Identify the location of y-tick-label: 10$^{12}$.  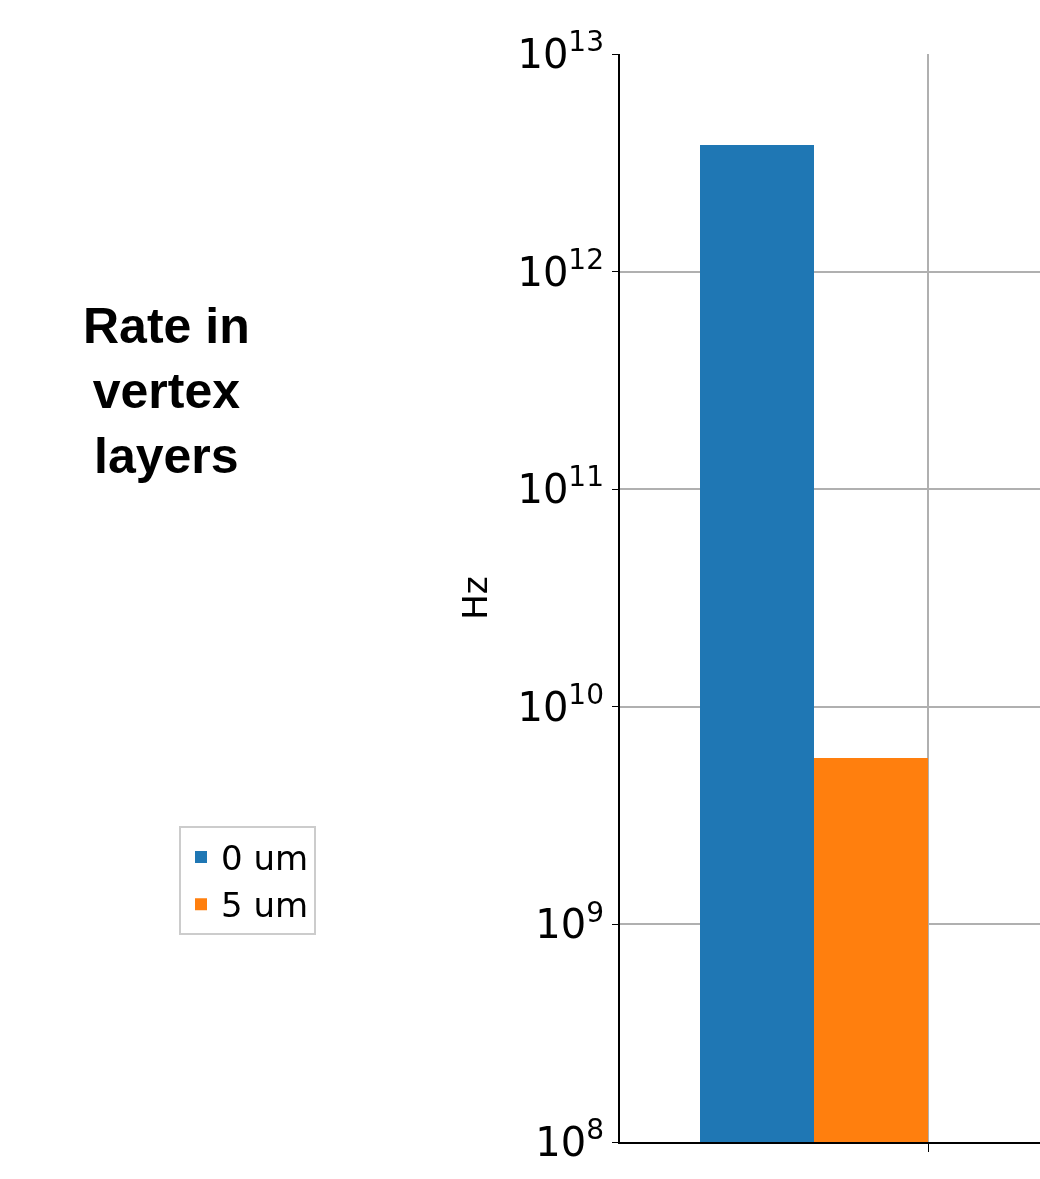
(560, 268).